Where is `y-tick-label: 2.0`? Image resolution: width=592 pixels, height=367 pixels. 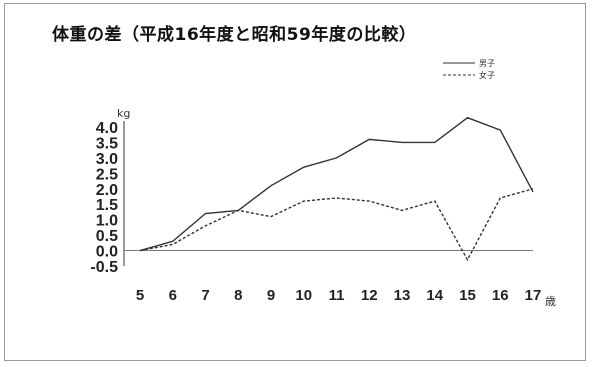
y-tick-label: 2.0 is located at coordinates (107, 190).